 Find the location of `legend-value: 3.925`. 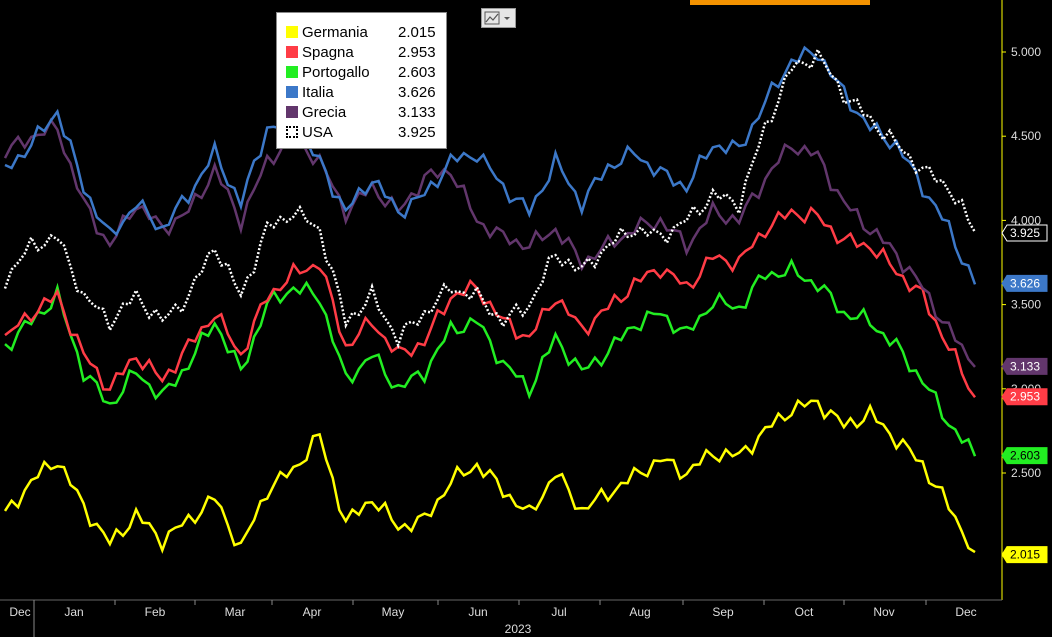

legend-value: 3.925 is located at coordinates (417, 132).